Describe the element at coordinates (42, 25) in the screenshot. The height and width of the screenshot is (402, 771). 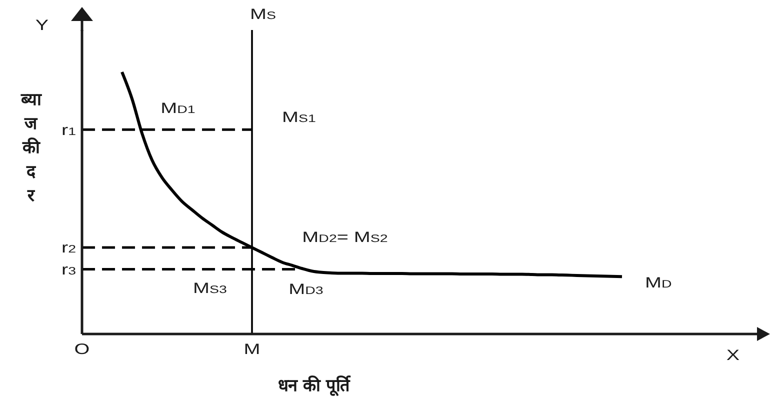
I see `text: Y` at that location.